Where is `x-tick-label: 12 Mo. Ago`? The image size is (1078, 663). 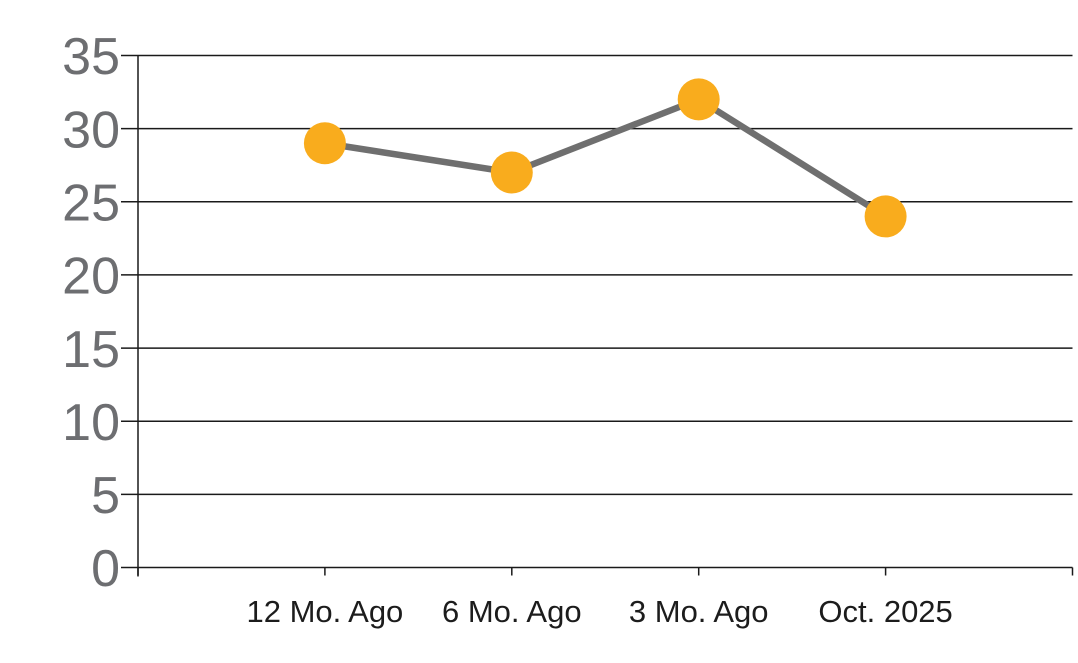 x-tick-label: 12 Mo. Ago is located at coordinates (324, 611).